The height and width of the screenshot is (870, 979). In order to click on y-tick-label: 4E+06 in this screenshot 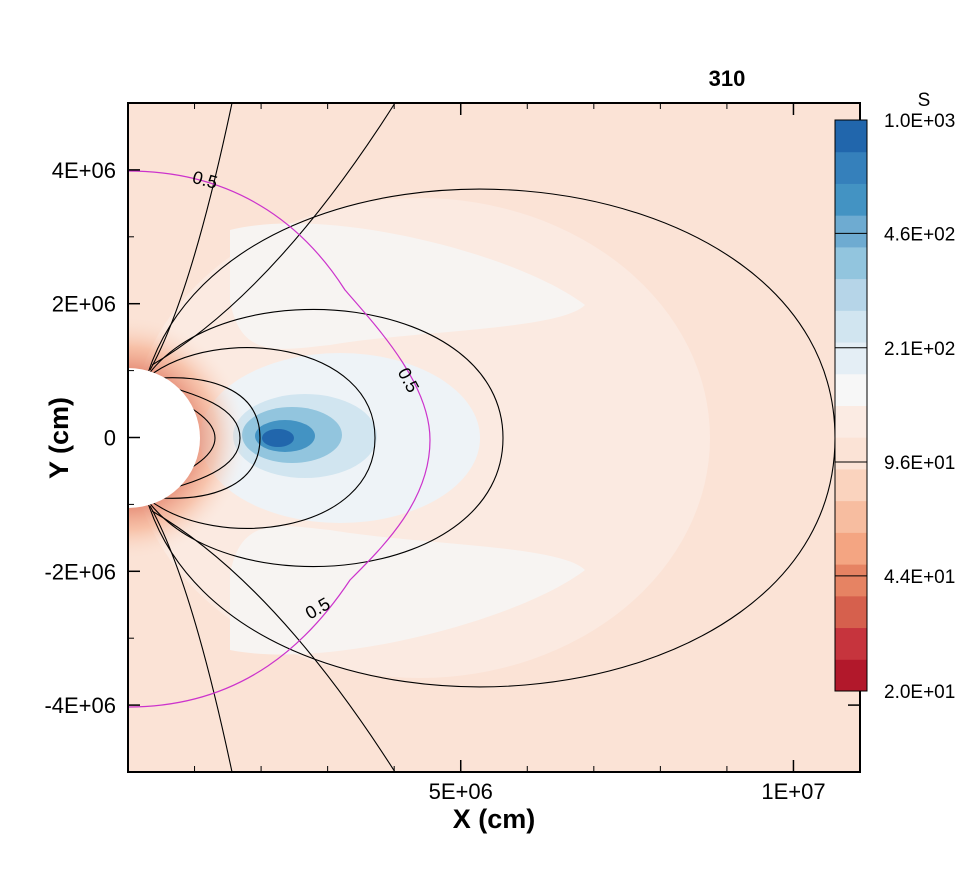, I will do `click(84, 170)`.